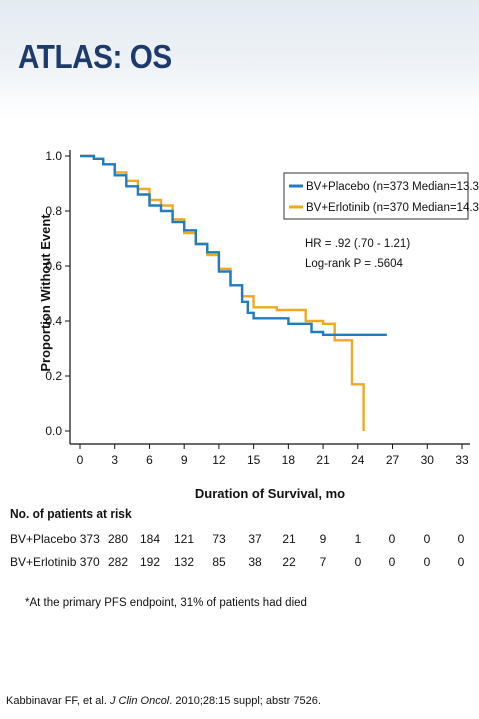 Image resolution: width=479 pixels, height=719 pixels. What do you see at coordinates (184, 539) in the screenshot?
I see `risk-value: 121` at bounding box center [184, 539].